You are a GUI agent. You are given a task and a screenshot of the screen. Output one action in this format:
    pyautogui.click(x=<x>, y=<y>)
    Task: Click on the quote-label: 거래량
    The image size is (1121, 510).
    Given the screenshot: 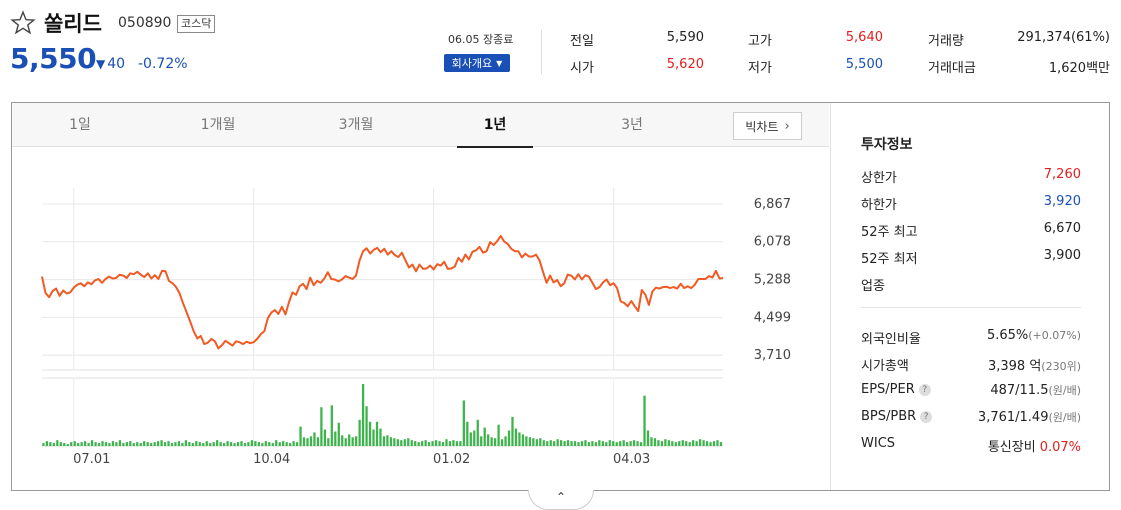 What is the action you would take?
    pyautogui.click(x=946, y=41)
    